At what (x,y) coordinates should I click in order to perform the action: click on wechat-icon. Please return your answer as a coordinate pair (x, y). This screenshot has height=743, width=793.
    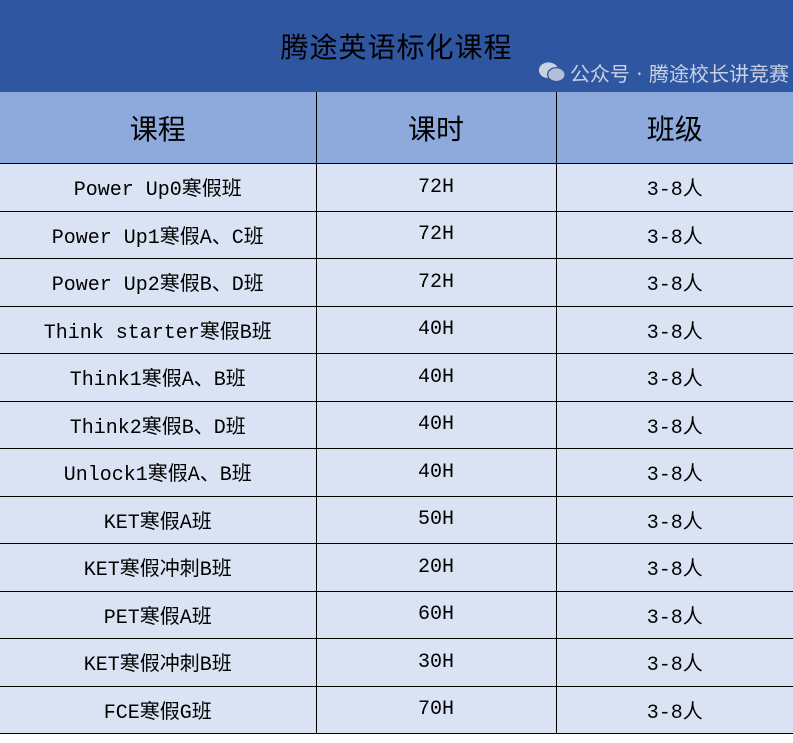
    Looking at the image, I should click on (552, 72).